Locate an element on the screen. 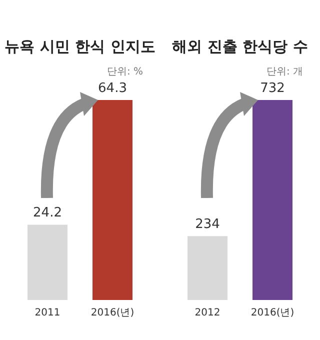 This screenshot has width=320, height=340. data-label: 64.3 is located at coordinates (112, 88).